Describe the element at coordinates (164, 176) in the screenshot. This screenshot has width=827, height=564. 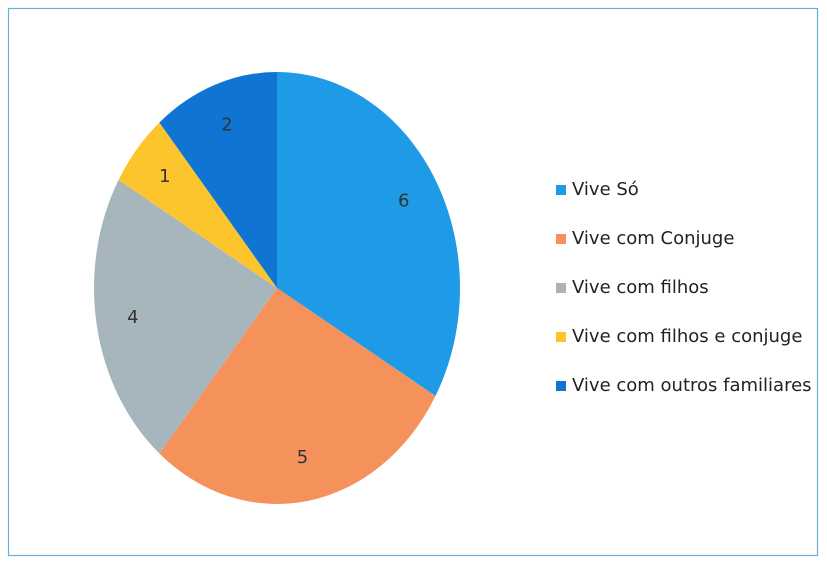
I see `data-label: 1` at that location.